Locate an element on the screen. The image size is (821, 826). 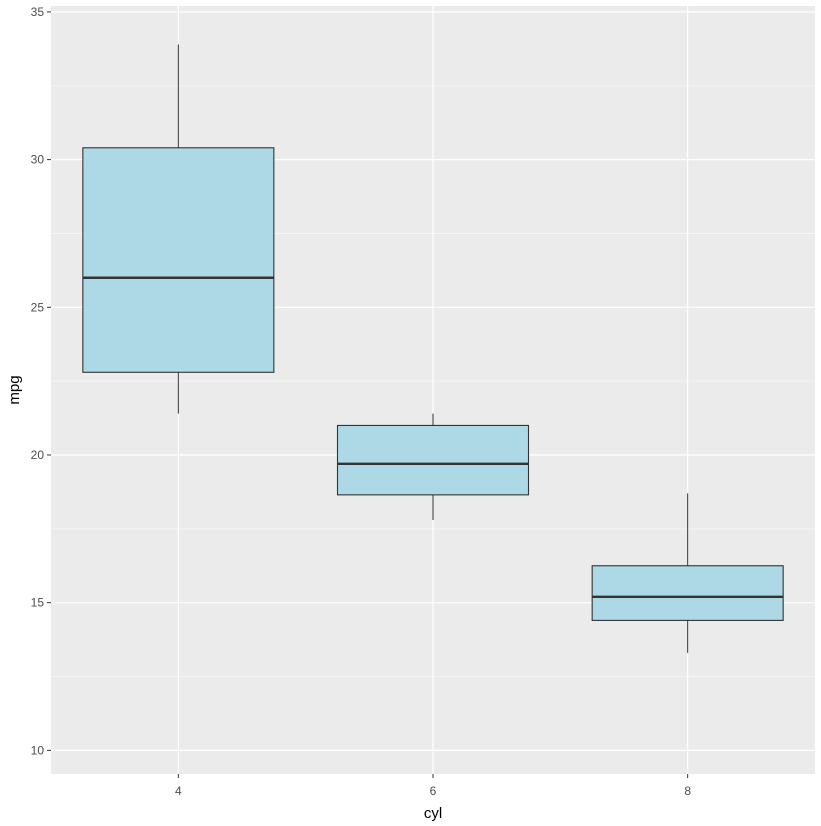
y-tick-label: 20 is located at coordinates (38, 455).